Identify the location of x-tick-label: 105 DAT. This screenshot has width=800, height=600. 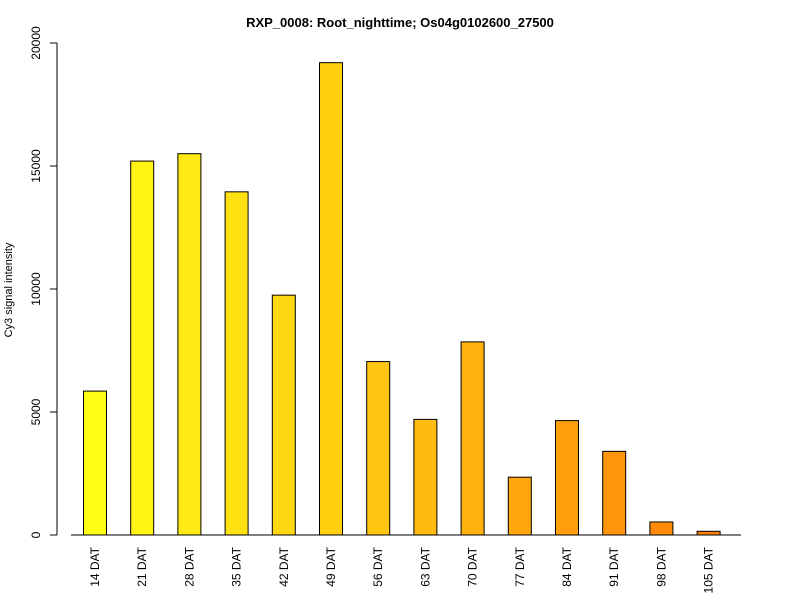
(709, 569).